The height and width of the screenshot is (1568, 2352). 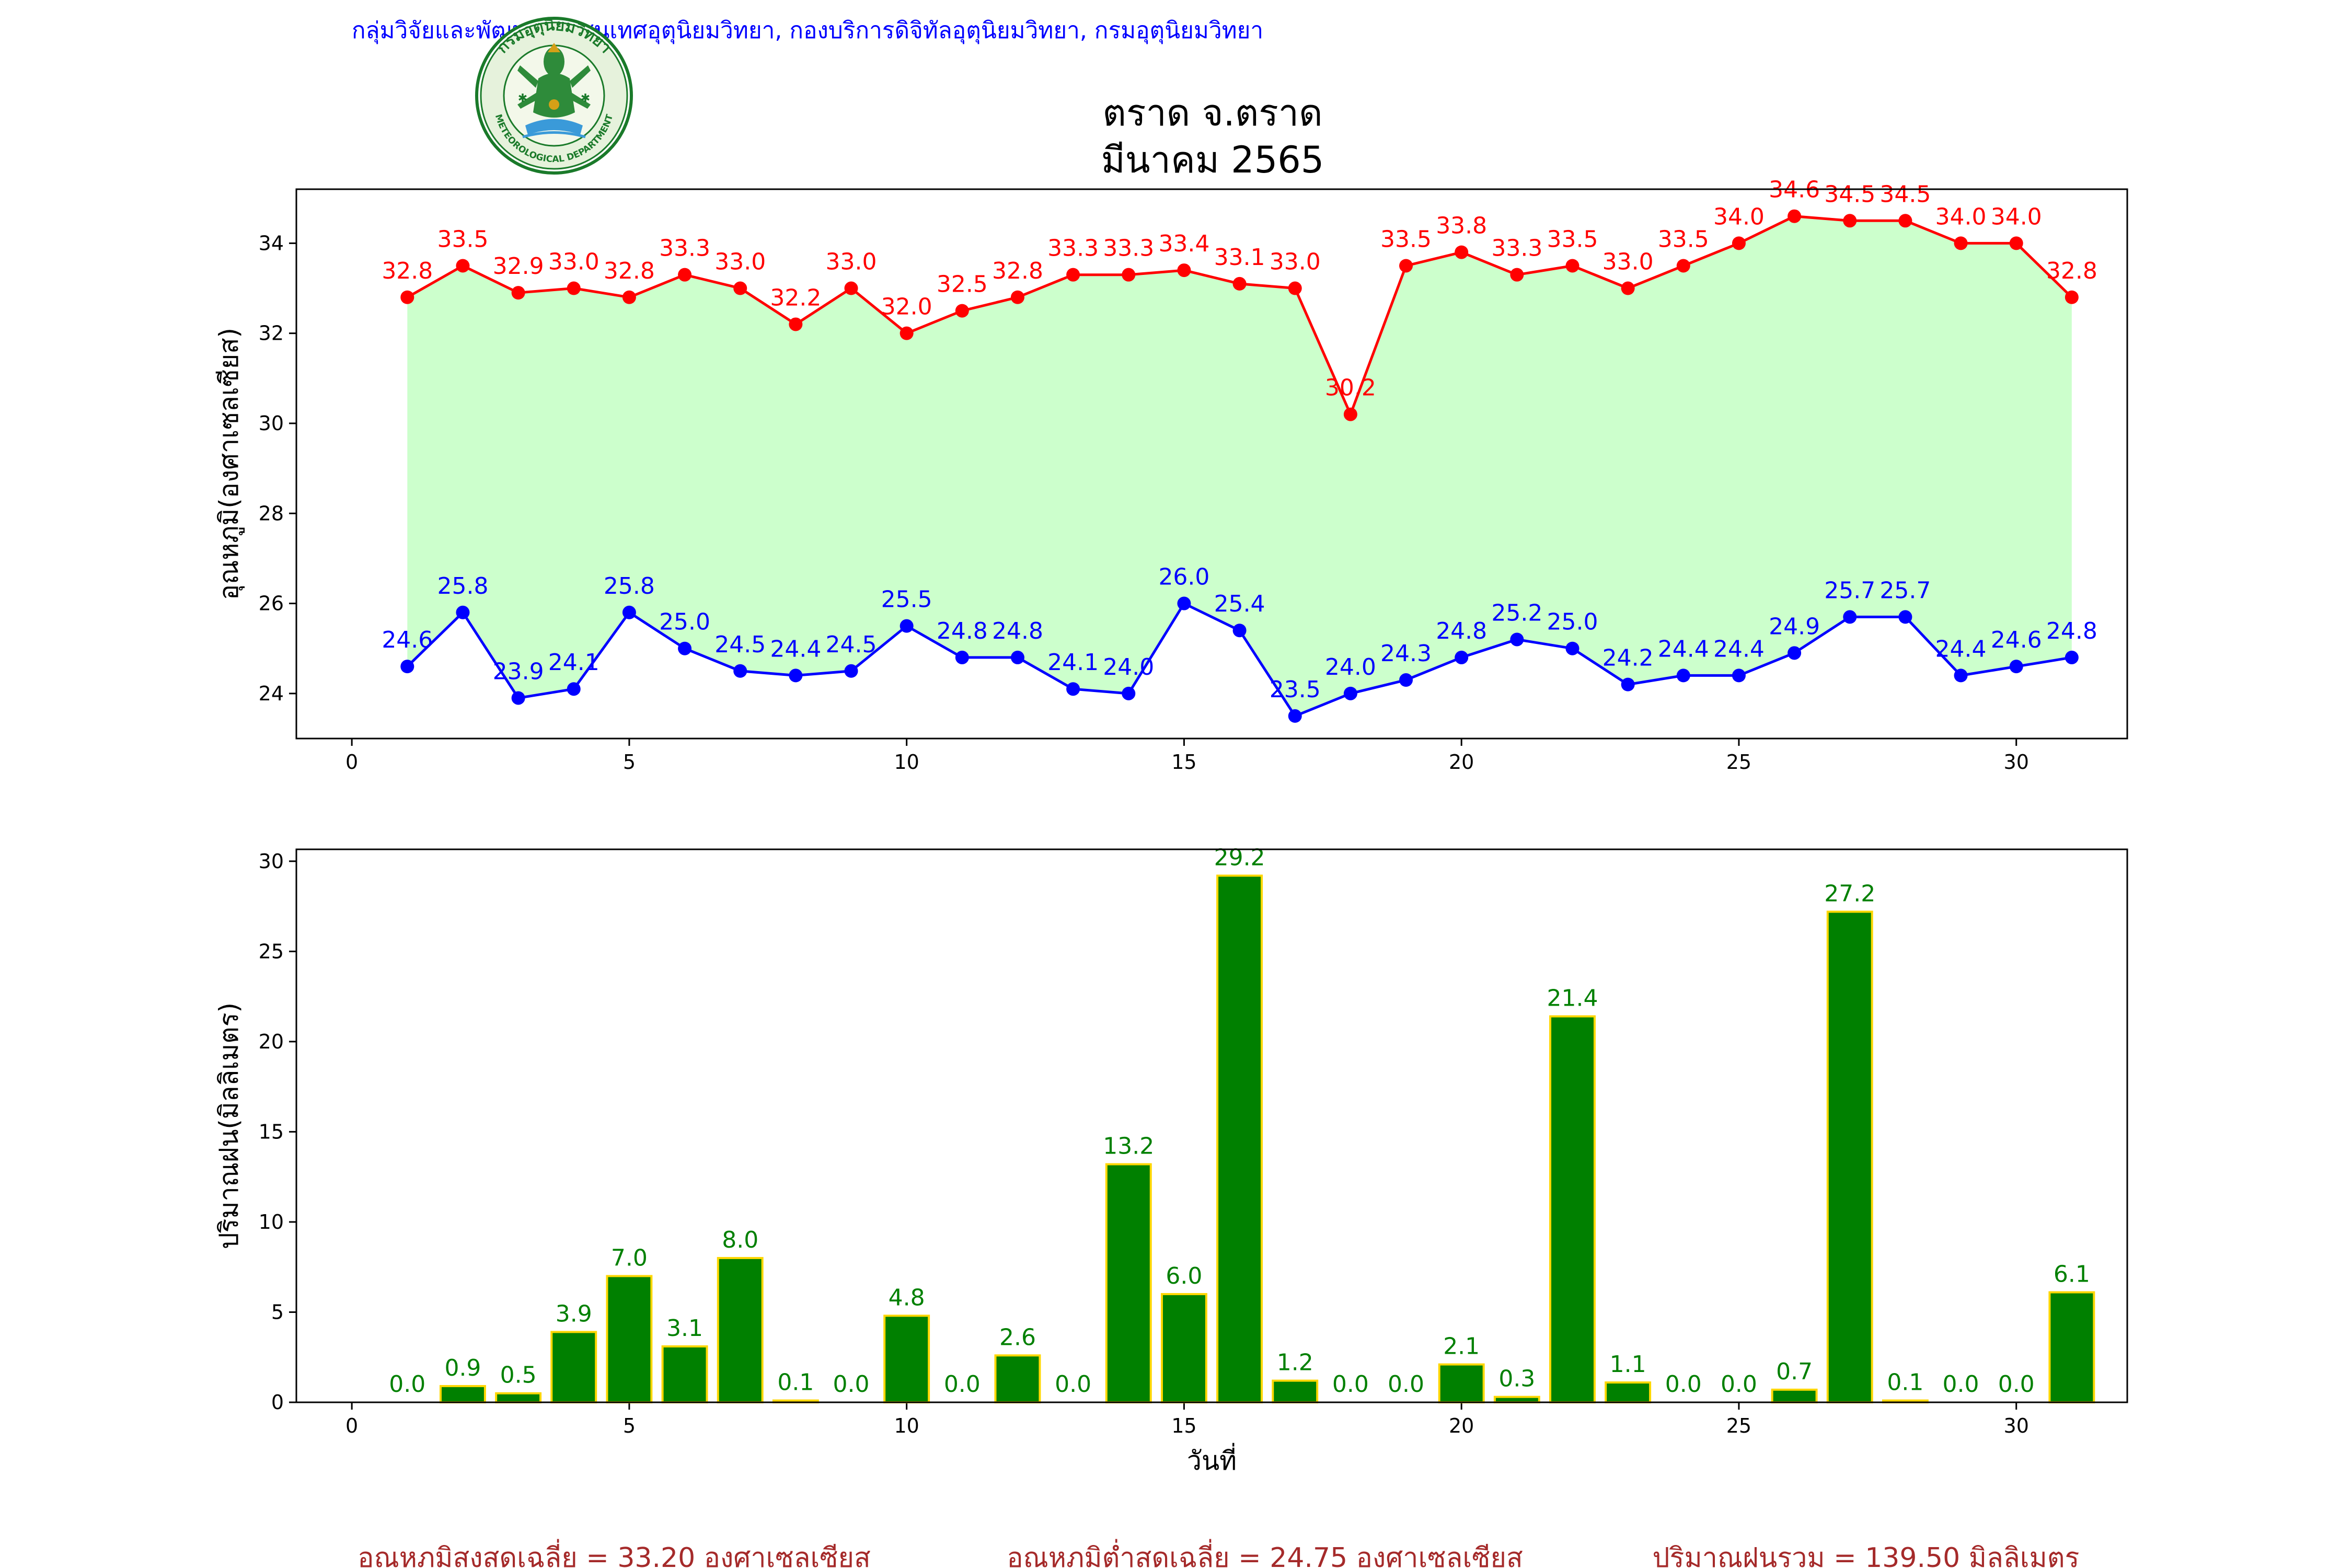 What do you see at coordinates (962, 284) in the screenshot?
I see `tmax-data-label: 32.5` at bounding box center [962, 284].